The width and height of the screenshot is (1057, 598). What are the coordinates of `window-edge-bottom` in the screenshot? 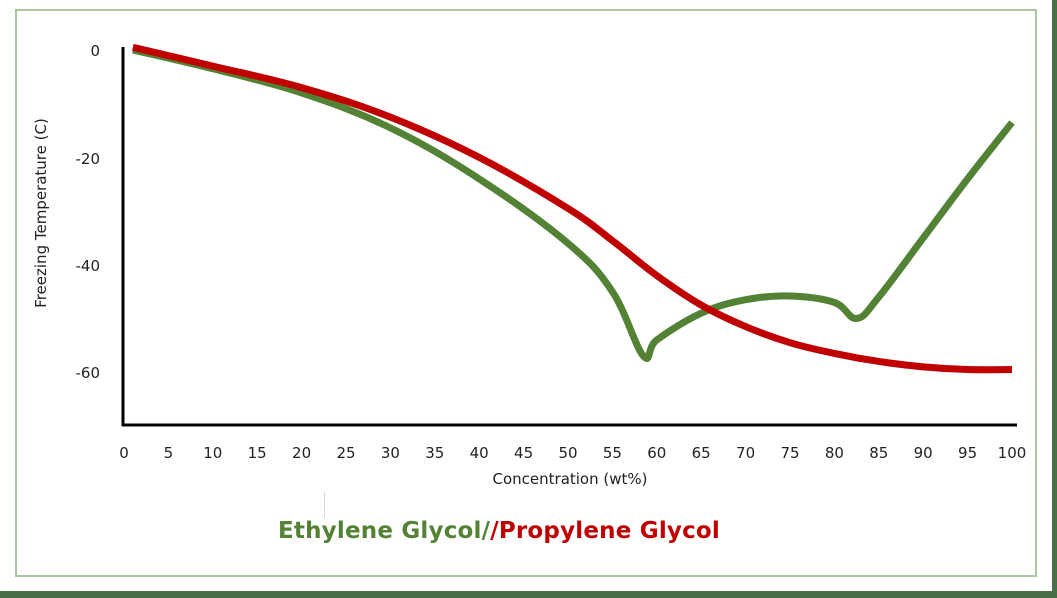 It's located at (528, 594).